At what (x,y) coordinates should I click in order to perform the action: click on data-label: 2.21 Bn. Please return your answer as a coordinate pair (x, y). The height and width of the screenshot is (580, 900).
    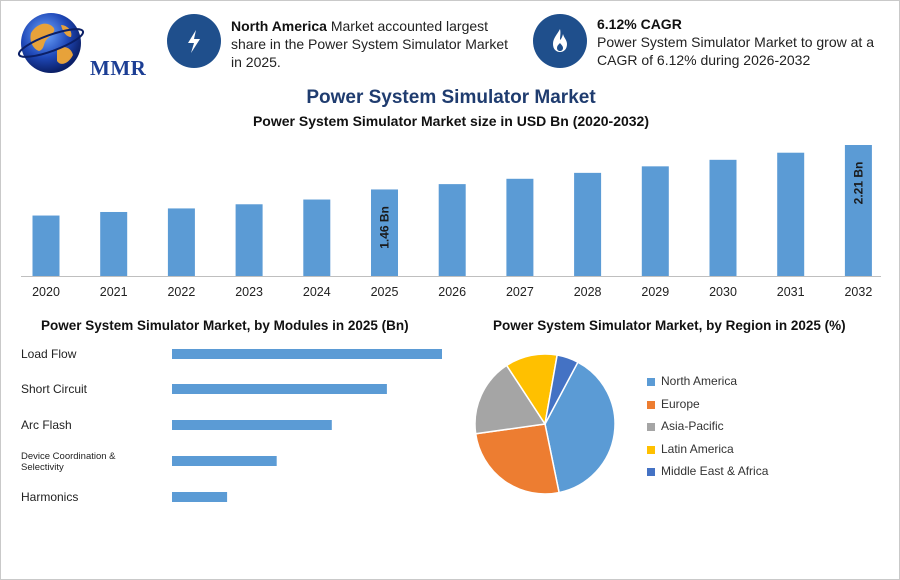
    Looking at the image, I should click on (858, 183).